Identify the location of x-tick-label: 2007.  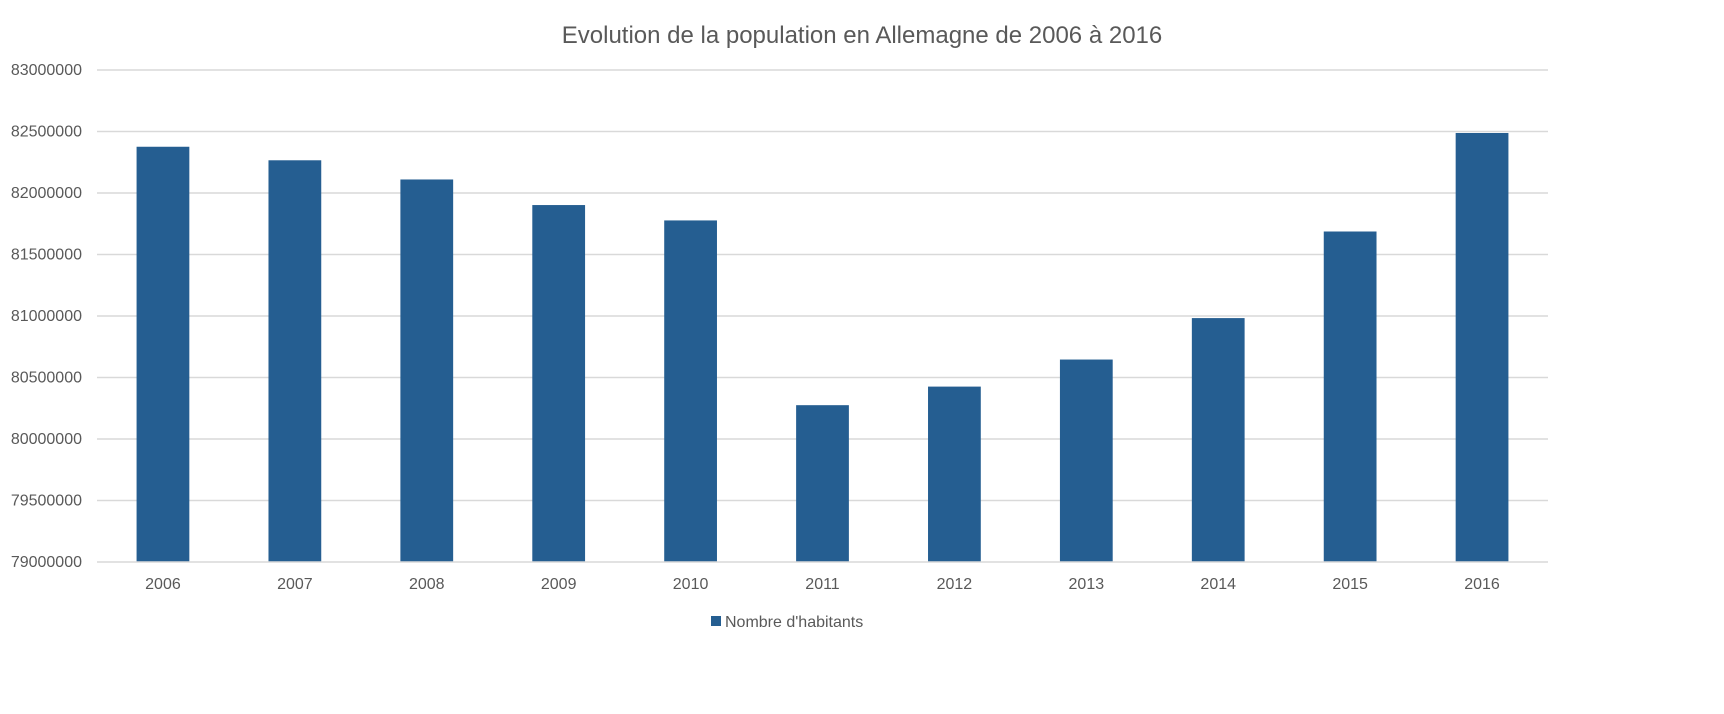
(295, 584).